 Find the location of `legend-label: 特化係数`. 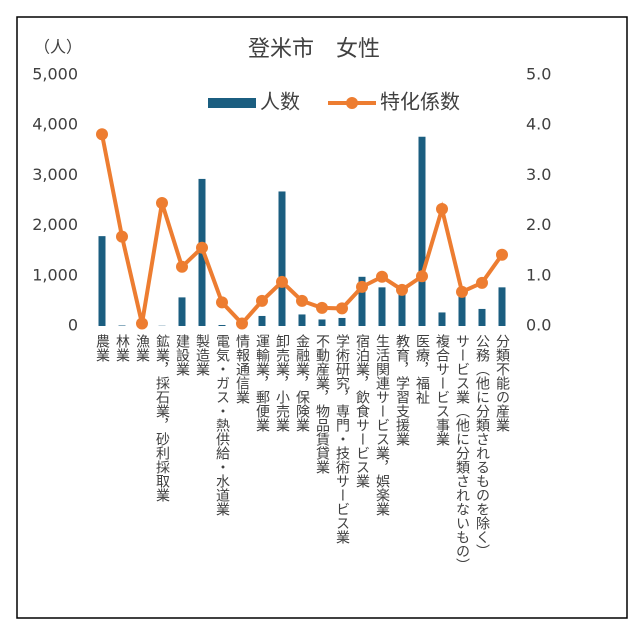

legend-label: 特化係数 is located at coordinates (420, 102).